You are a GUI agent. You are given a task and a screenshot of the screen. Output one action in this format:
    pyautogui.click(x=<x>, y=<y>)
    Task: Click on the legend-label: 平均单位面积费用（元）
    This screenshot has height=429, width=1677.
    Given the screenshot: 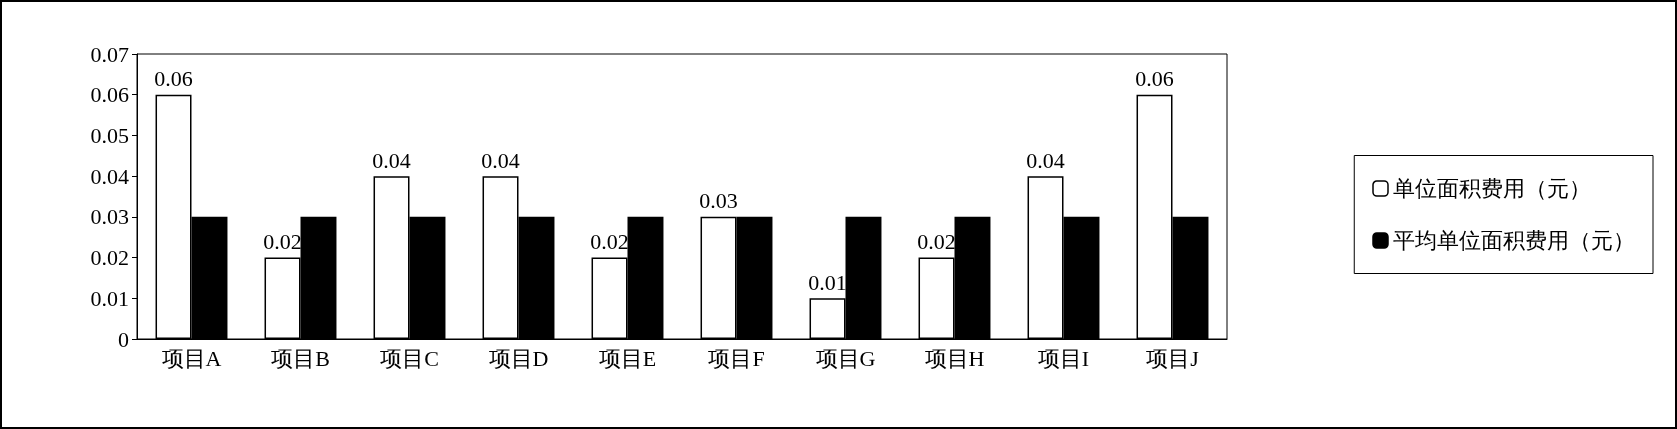 What is the action you would take?
    pyautogui.click(x=1514, y=240)
    